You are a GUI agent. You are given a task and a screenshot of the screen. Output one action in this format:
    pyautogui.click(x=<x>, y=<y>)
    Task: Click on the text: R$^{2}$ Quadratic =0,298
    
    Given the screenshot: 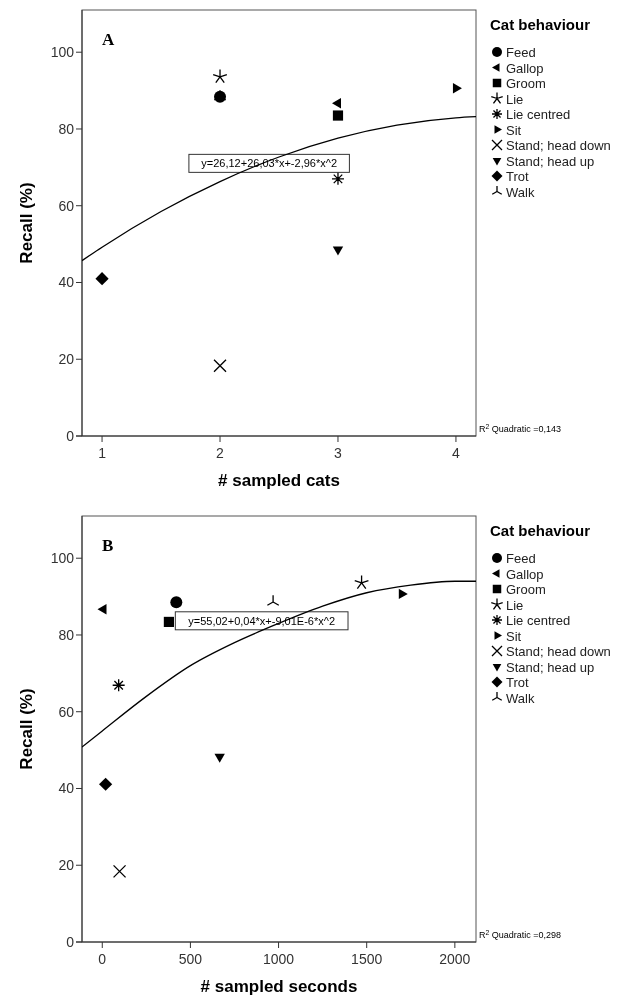 What is the action you would take?
    pyautogui.click(x=520, y=934)
    